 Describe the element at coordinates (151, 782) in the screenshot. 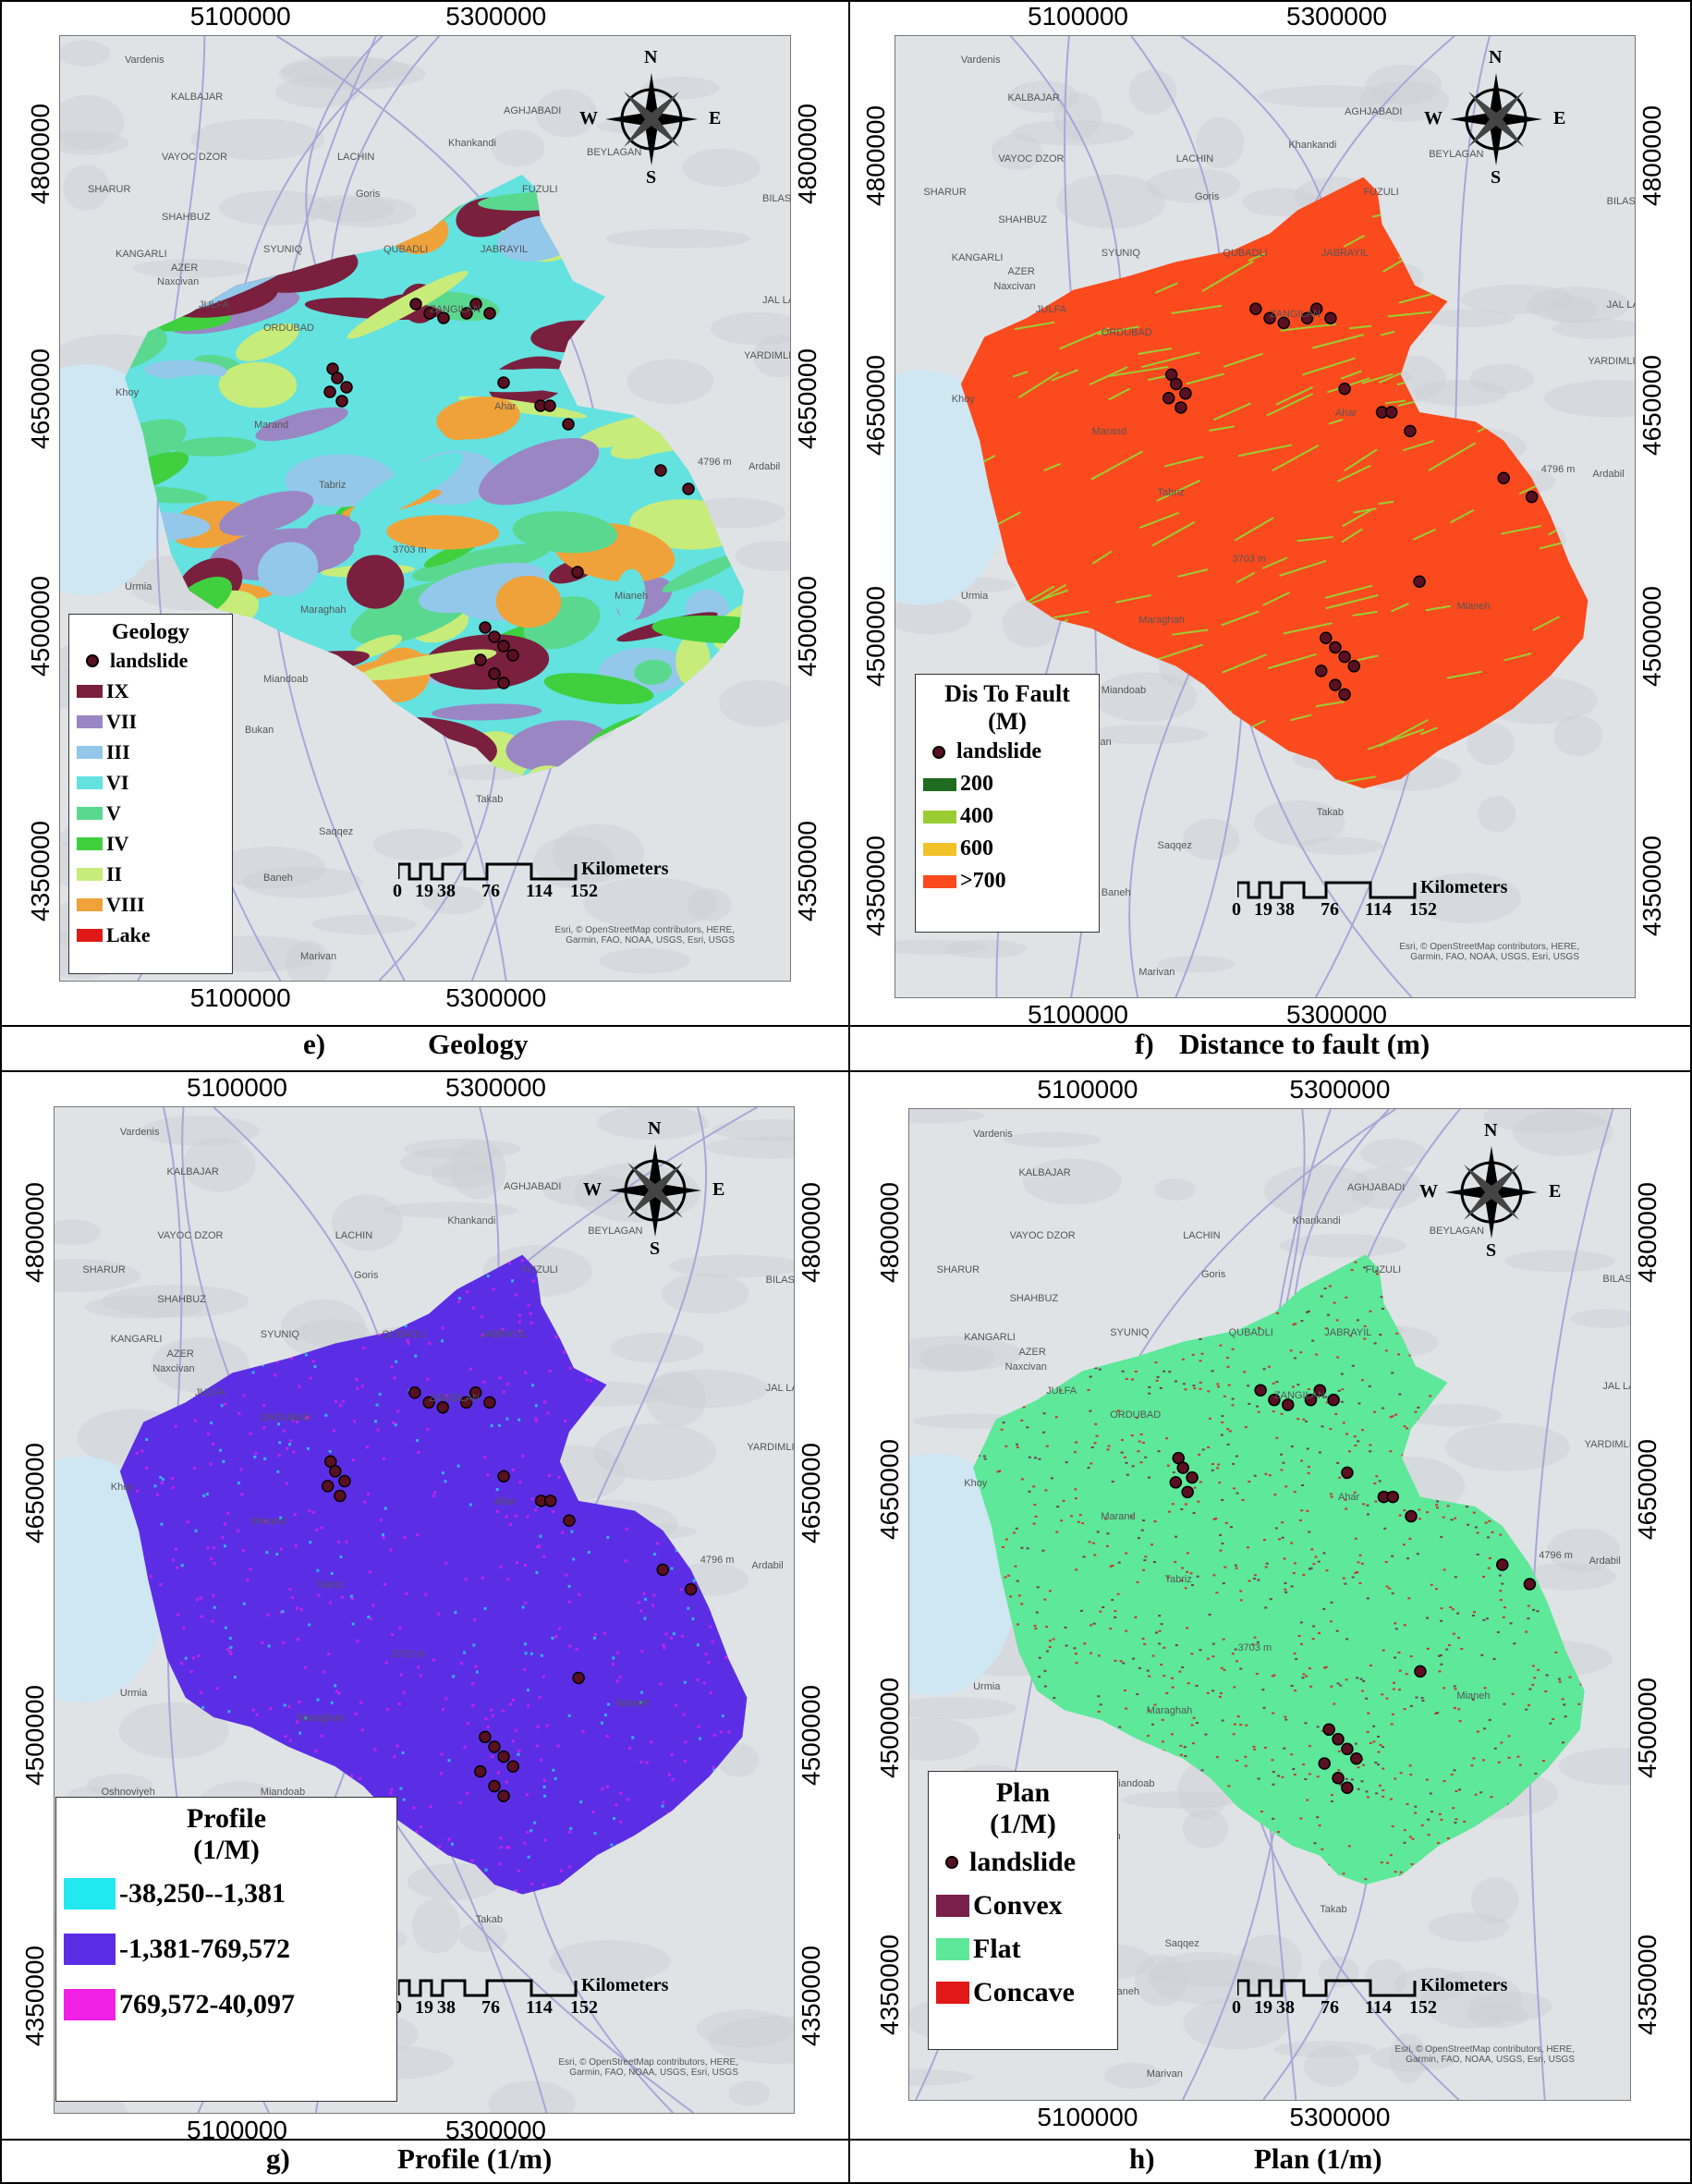

I see `legend-row: VI` at that location.